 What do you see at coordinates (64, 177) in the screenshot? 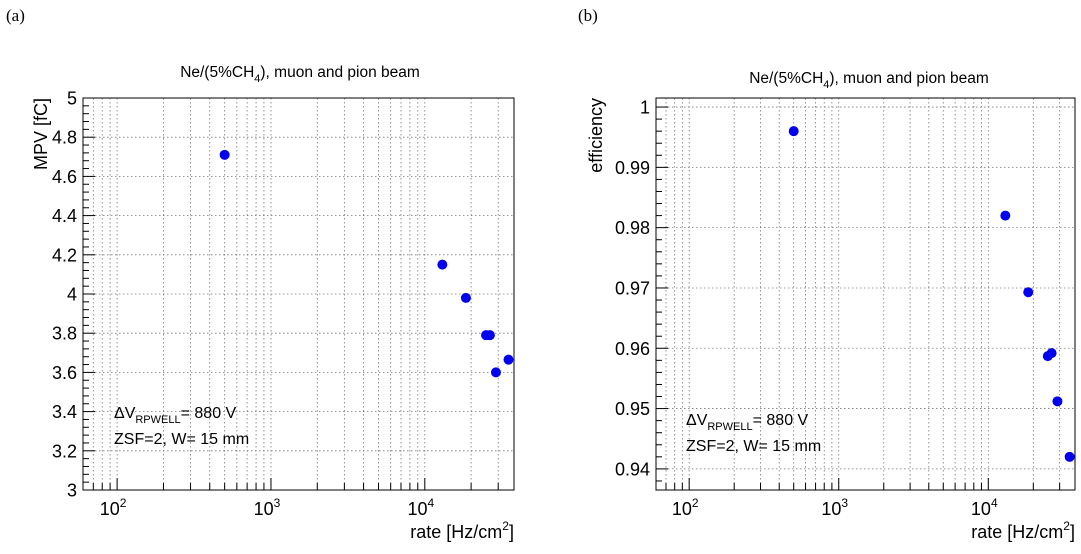
I see `y-tick-label: 4.6` at bounding box center [64, 177].